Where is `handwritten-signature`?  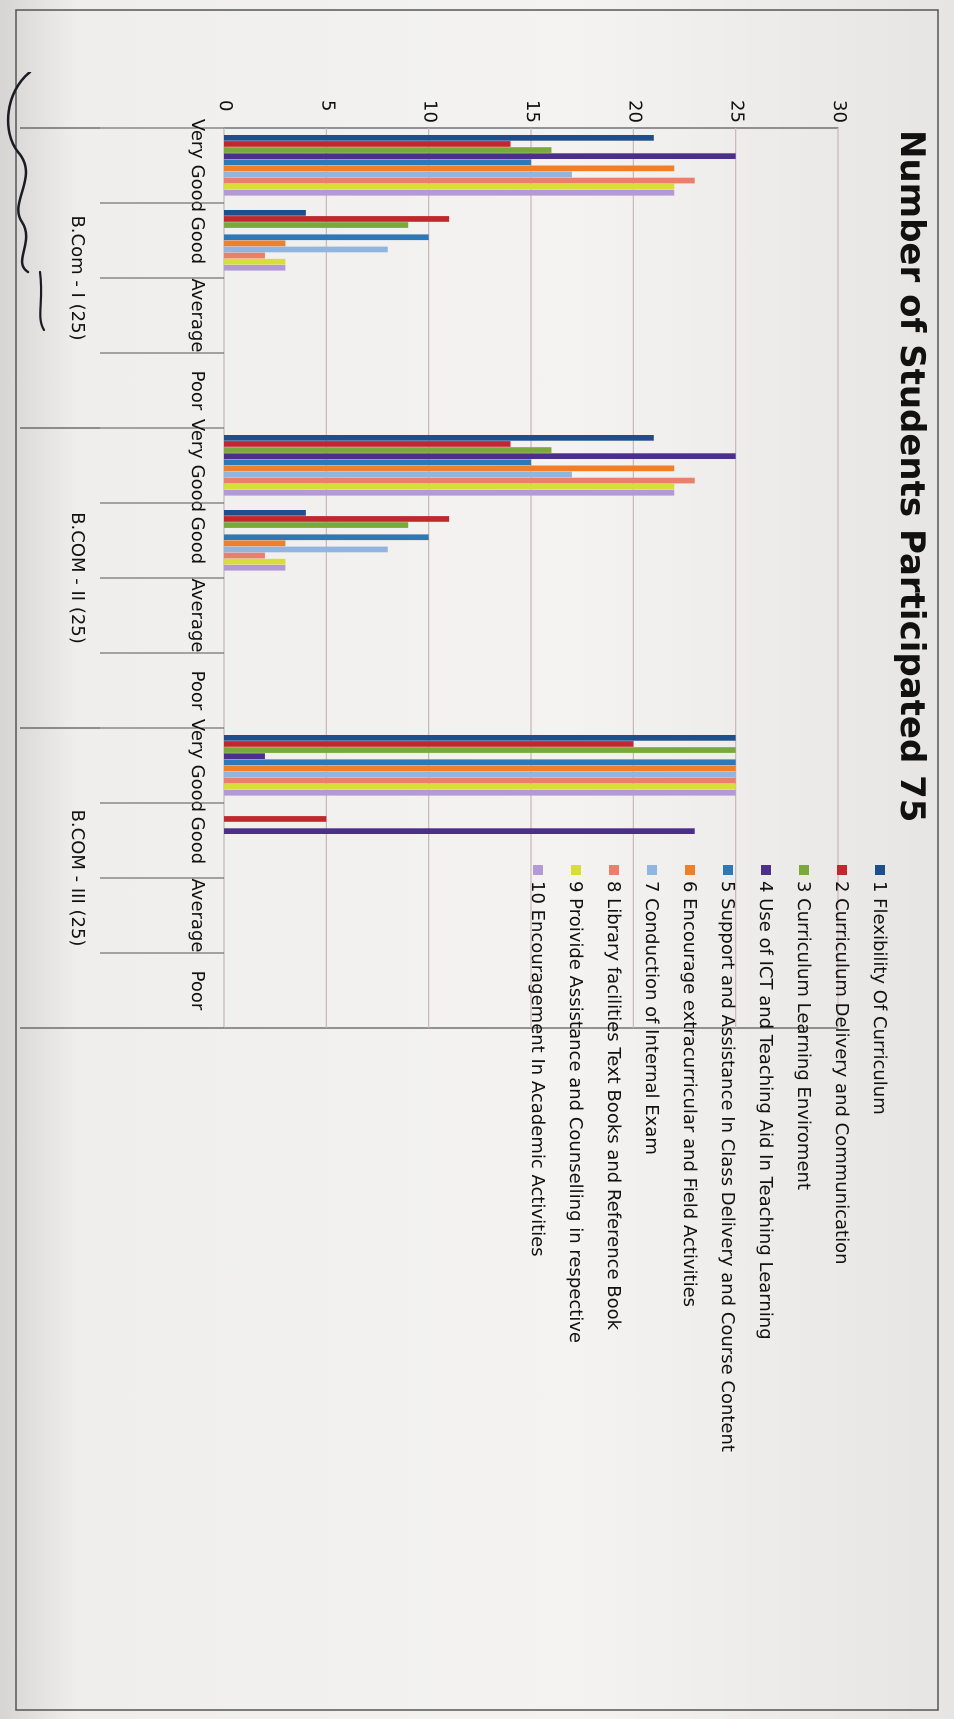
handwritten-signature is located at coordinates (26, 202).